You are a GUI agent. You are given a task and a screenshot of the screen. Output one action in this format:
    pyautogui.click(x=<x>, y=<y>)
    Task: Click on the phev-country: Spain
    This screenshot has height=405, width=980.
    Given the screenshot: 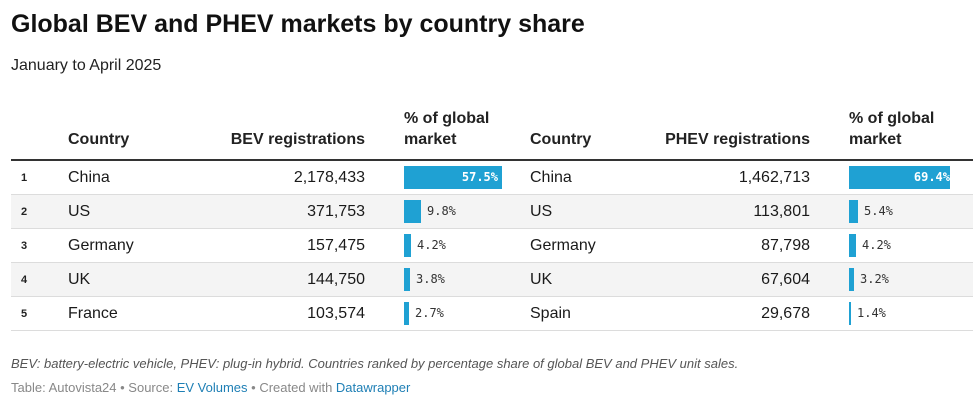 What is the action you would take?
    pyautogui.click(x=578, y=313)
    